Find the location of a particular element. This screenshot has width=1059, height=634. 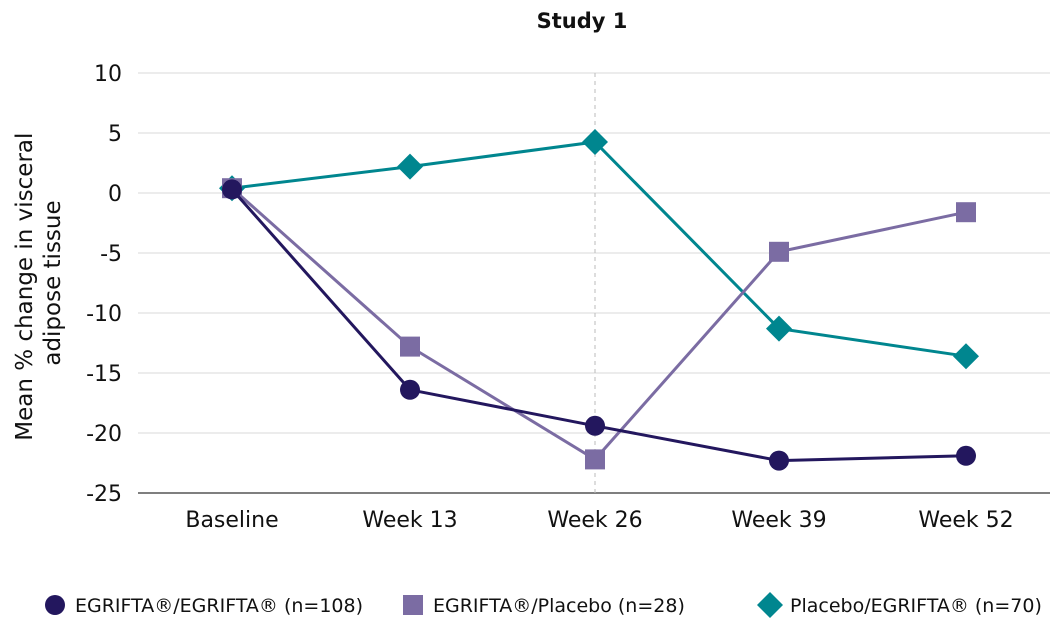

legend-item: EGRIFTA®/EGRIFTA® (n=108) is located at coordinates (204, 606).